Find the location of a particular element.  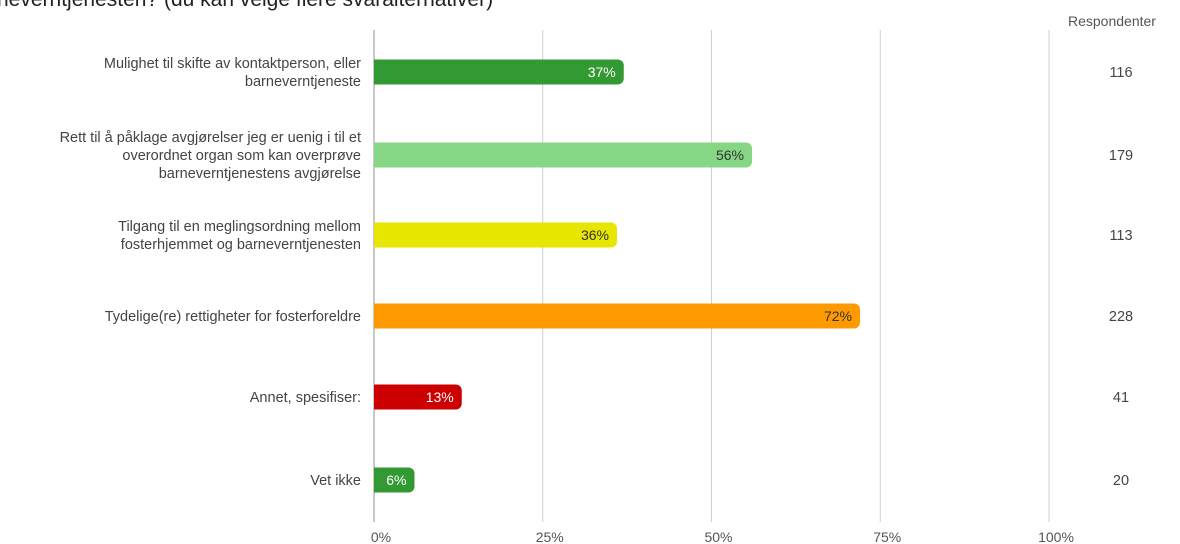

bar-value-label: 56% is located at coordinates (730, 155).